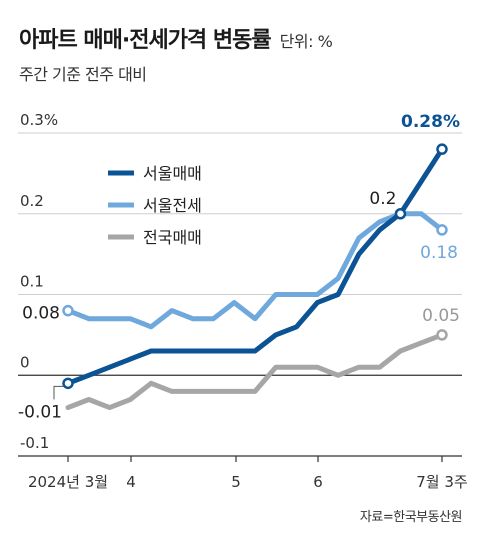 This screenshot has width=480, height=546. I want to click on x-tick-label: 4, so click(131, 482).